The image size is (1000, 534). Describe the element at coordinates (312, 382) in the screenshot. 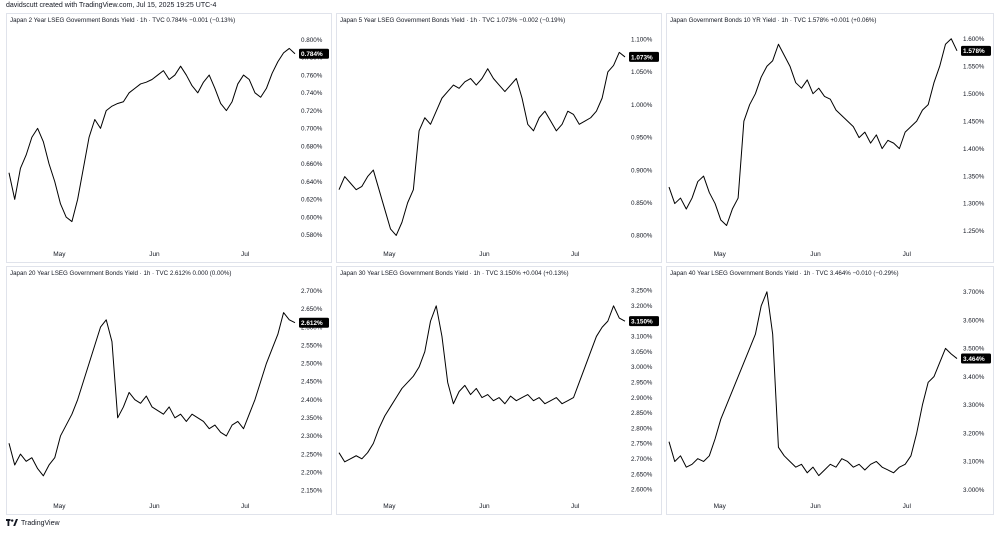

I see `y-tick-label: 2.450%` at that location.